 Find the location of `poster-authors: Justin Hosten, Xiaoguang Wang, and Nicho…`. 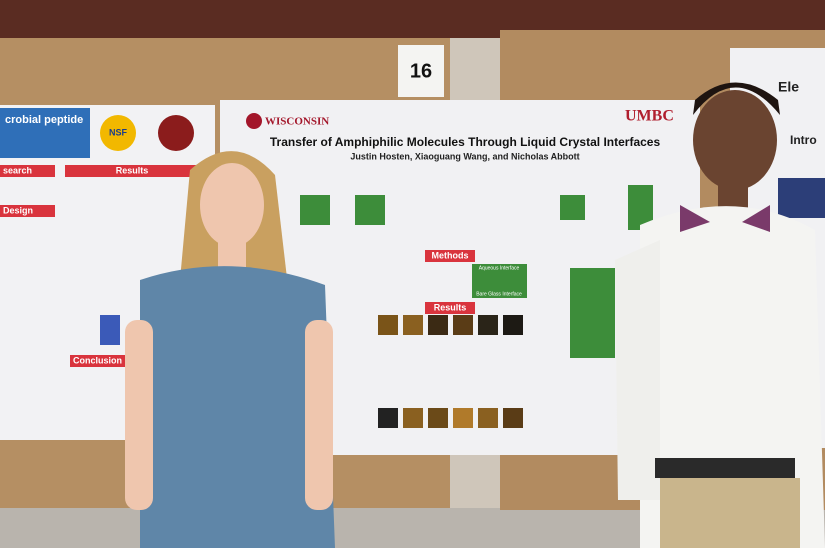

poster-authors: Justin Hosten, Xiaoguang Wang, and Nicho… is located at coordinates (464, 156).